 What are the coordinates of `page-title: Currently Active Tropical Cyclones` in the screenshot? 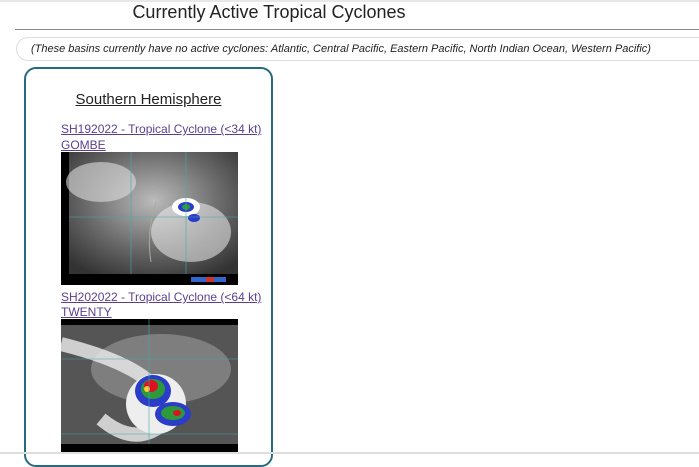 It's located at (269, 12).